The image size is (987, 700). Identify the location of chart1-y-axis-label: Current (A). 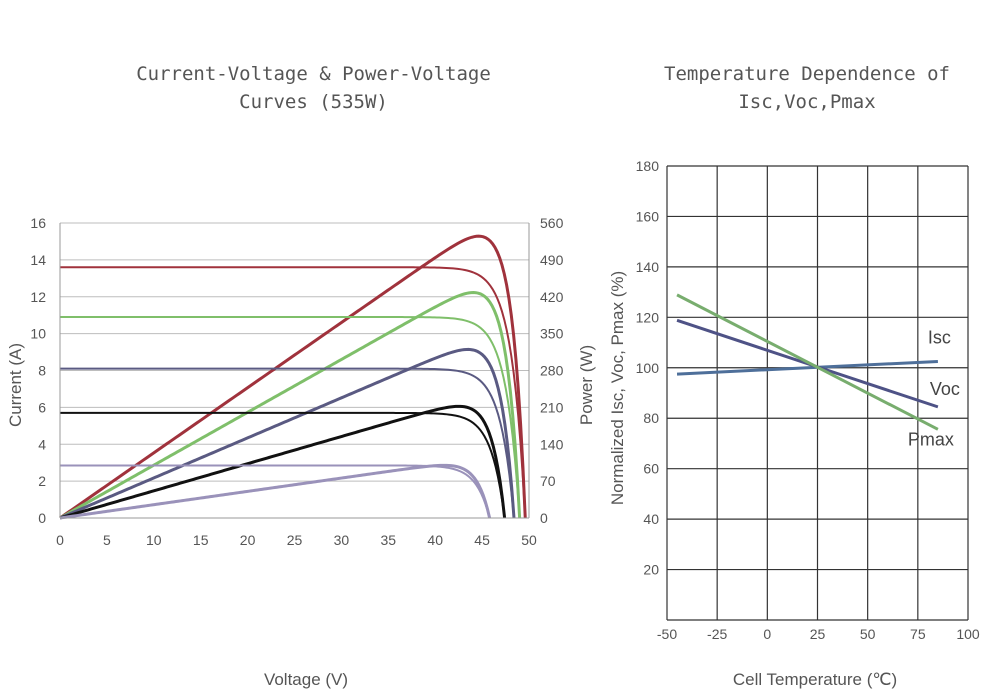
(15, 385).